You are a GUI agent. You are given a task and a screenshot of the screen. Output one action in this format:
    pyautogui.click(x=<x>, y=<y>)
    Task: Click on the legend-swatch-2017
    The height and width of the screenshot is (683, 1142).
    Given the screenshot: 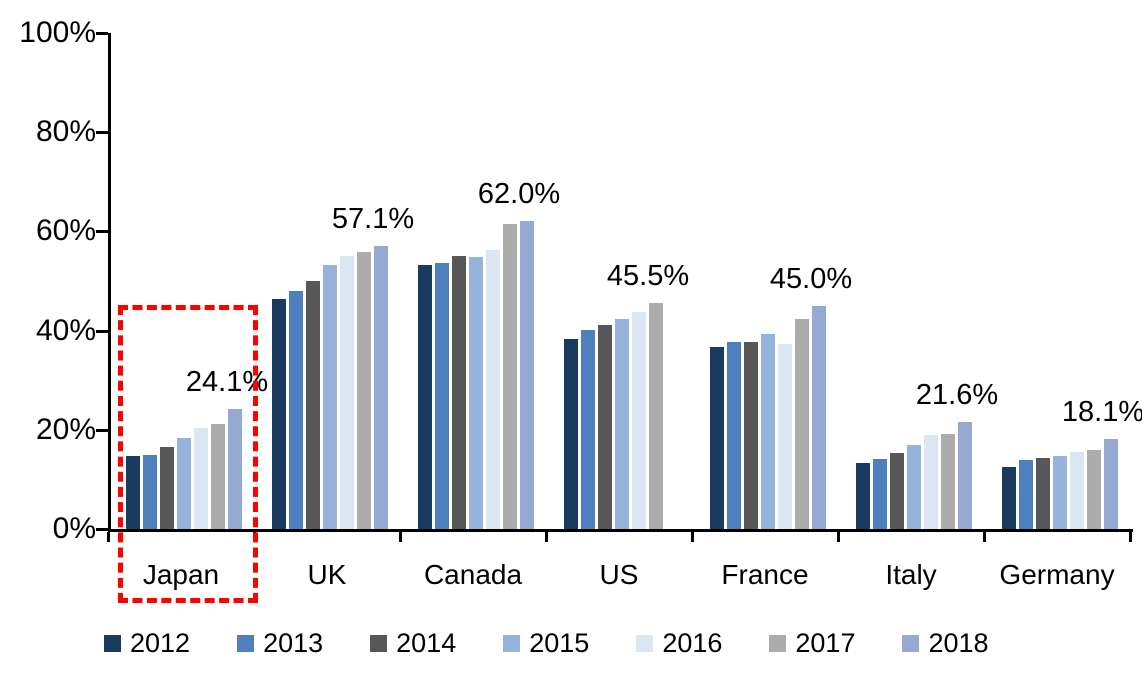 What is the action you would take?
    pyautogui.click(x=778, y=643)
    